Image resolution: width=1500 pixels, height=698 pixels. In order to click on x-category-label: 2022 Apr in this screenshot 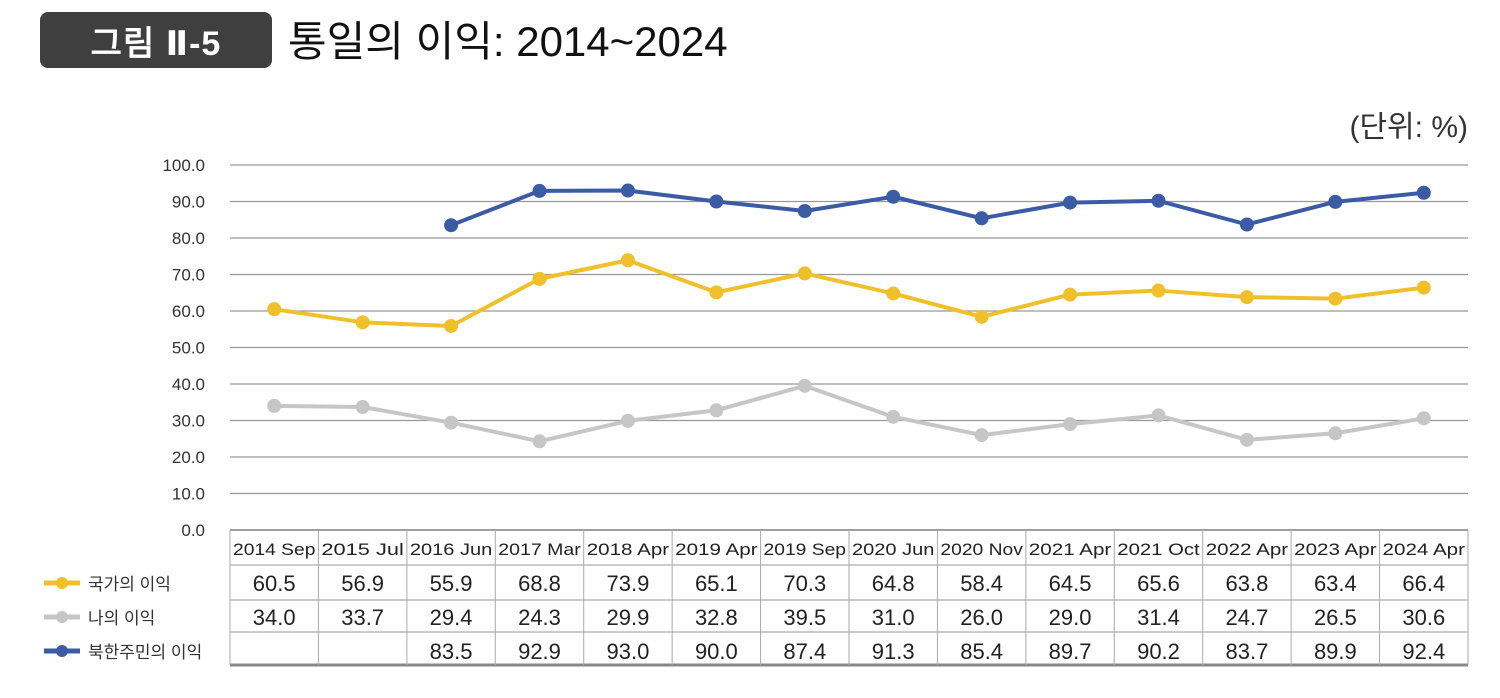, I will do `click(1247, 549)`.